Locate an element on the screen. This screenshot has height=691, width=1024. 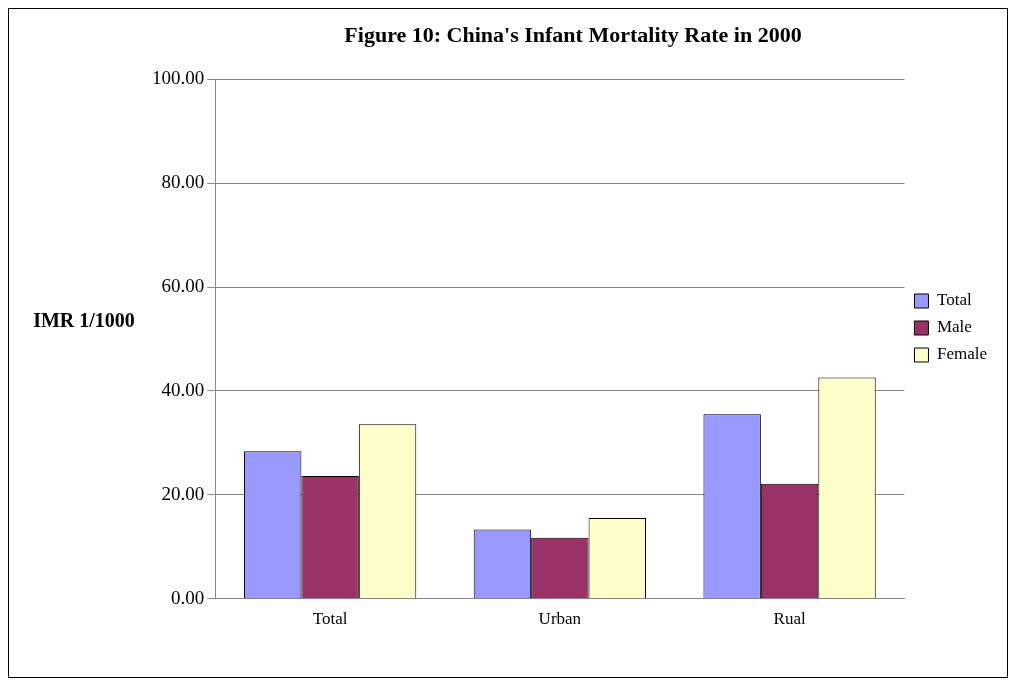
legend-label: Female is located at coordinates (962, 354).